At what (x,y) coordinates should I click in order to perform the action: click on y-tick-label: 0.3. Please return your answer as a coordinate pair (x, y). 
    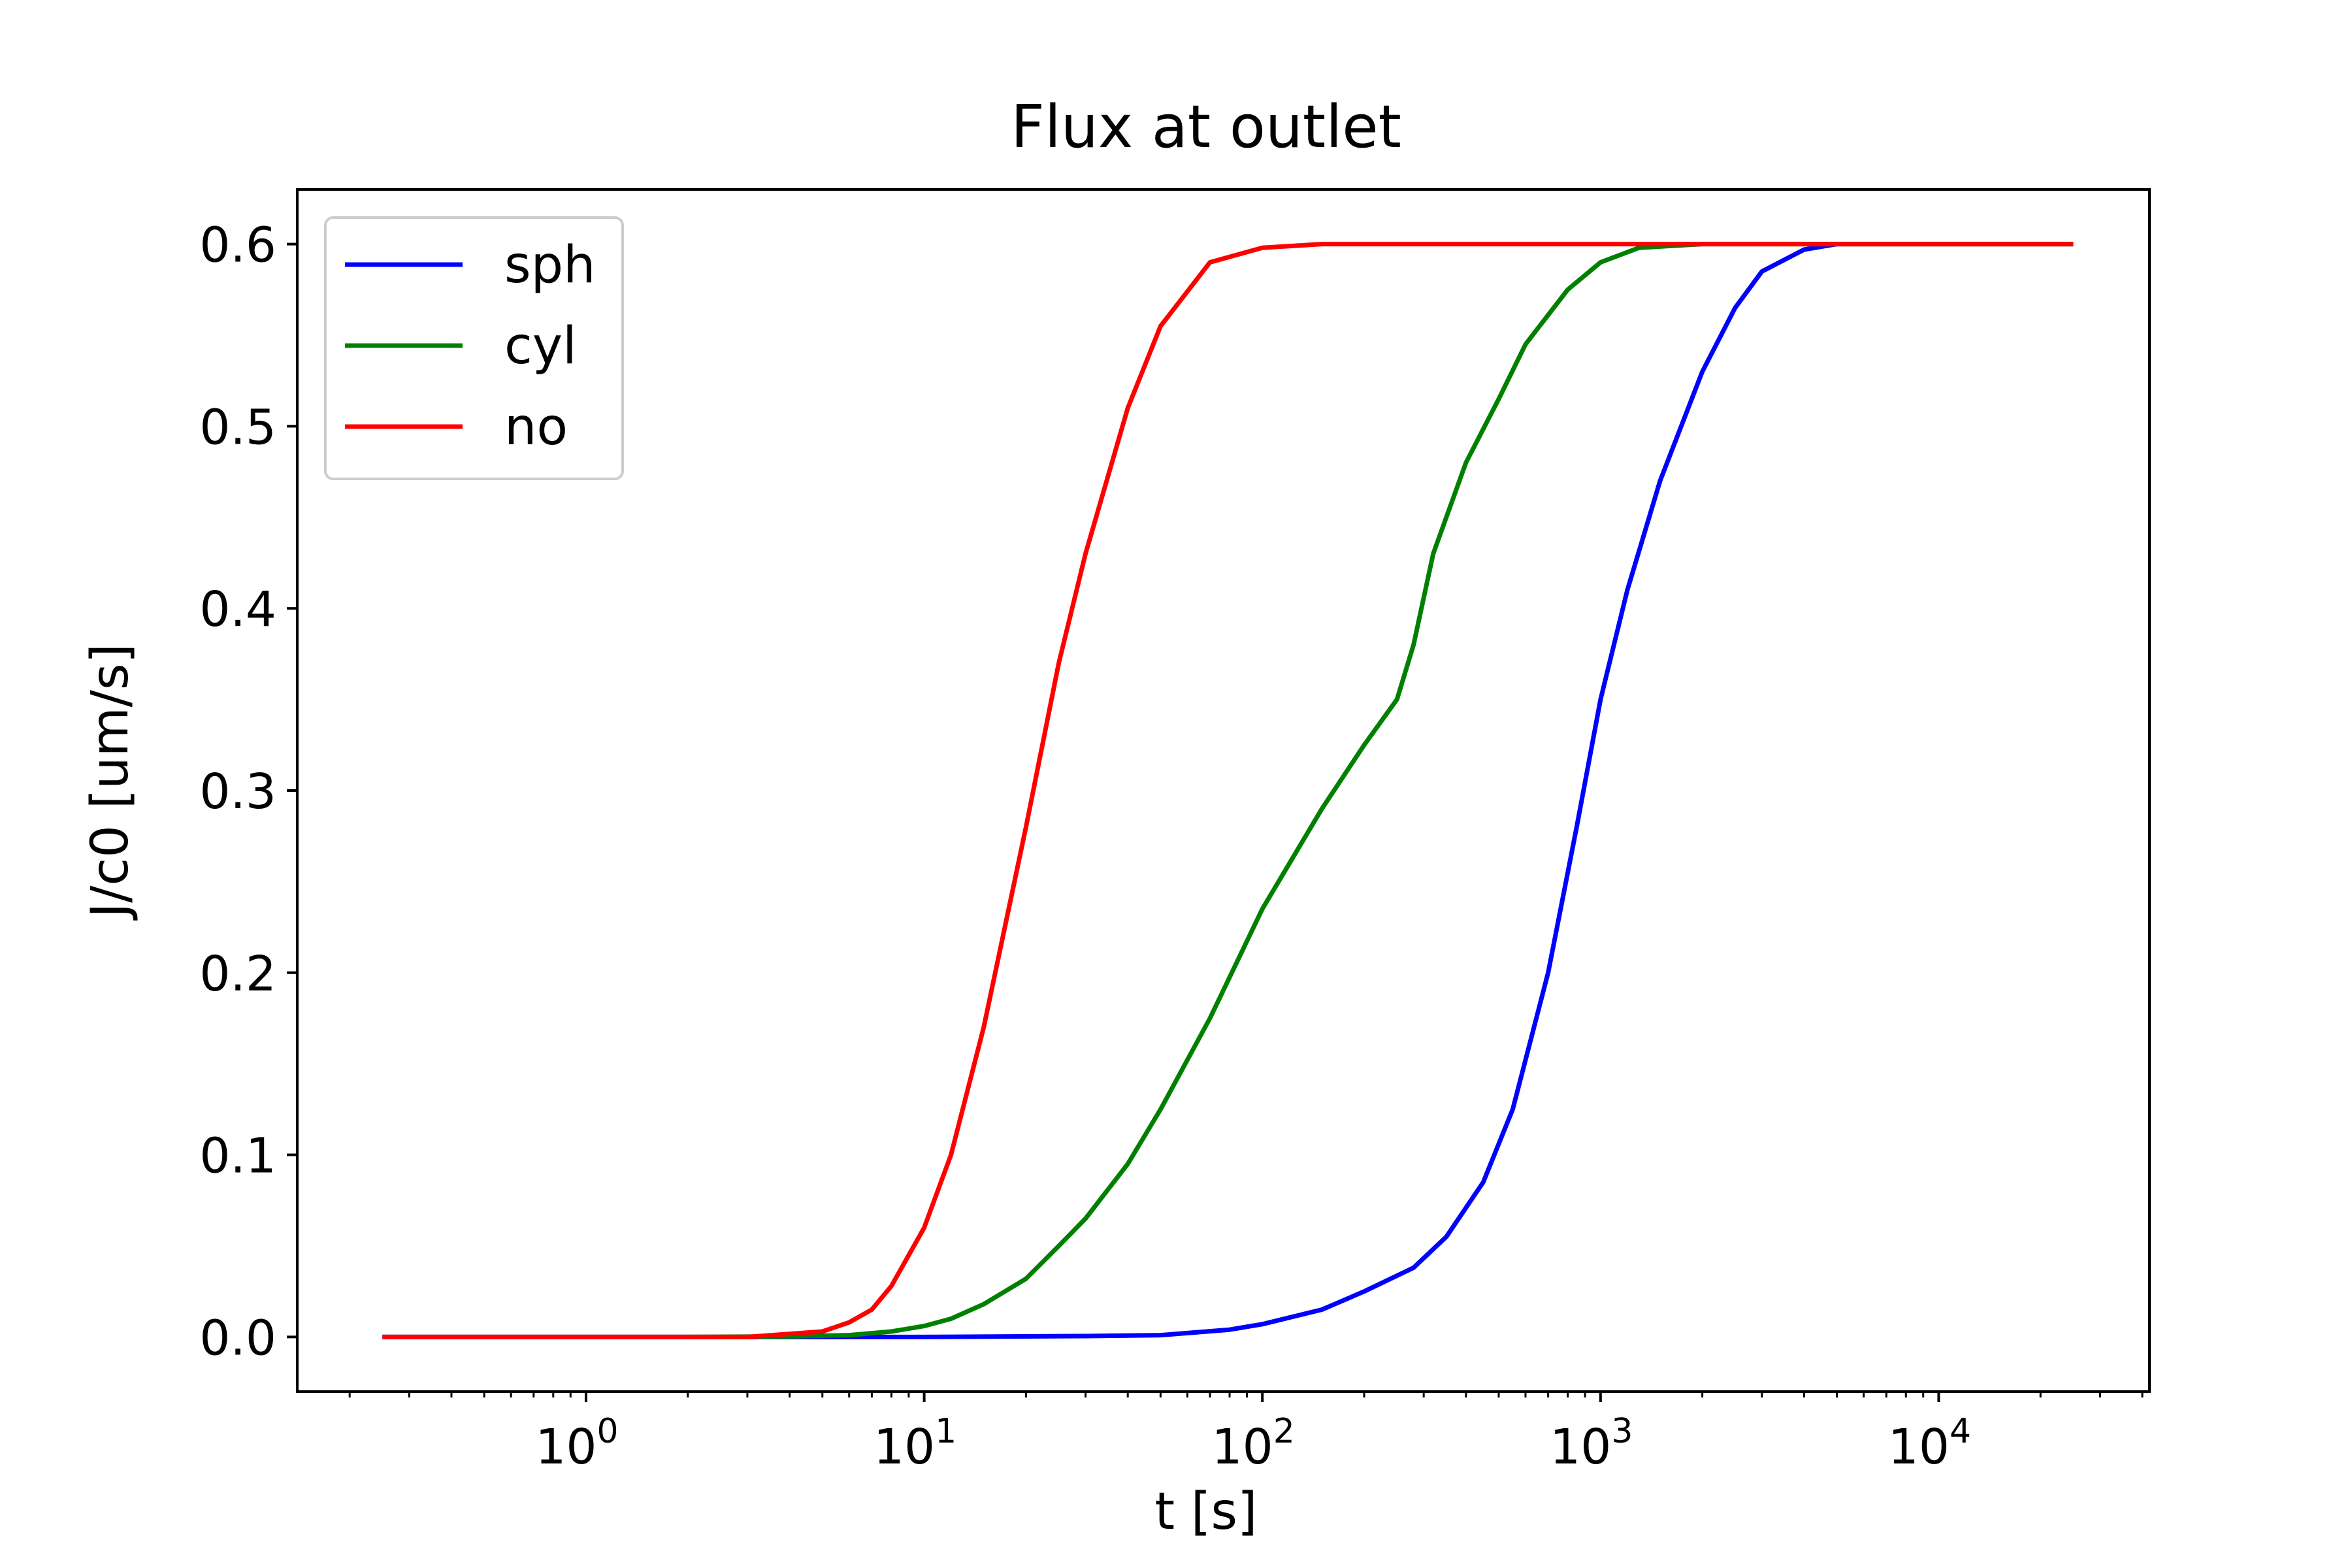
    Looking at the image, I should click on (237, 792).